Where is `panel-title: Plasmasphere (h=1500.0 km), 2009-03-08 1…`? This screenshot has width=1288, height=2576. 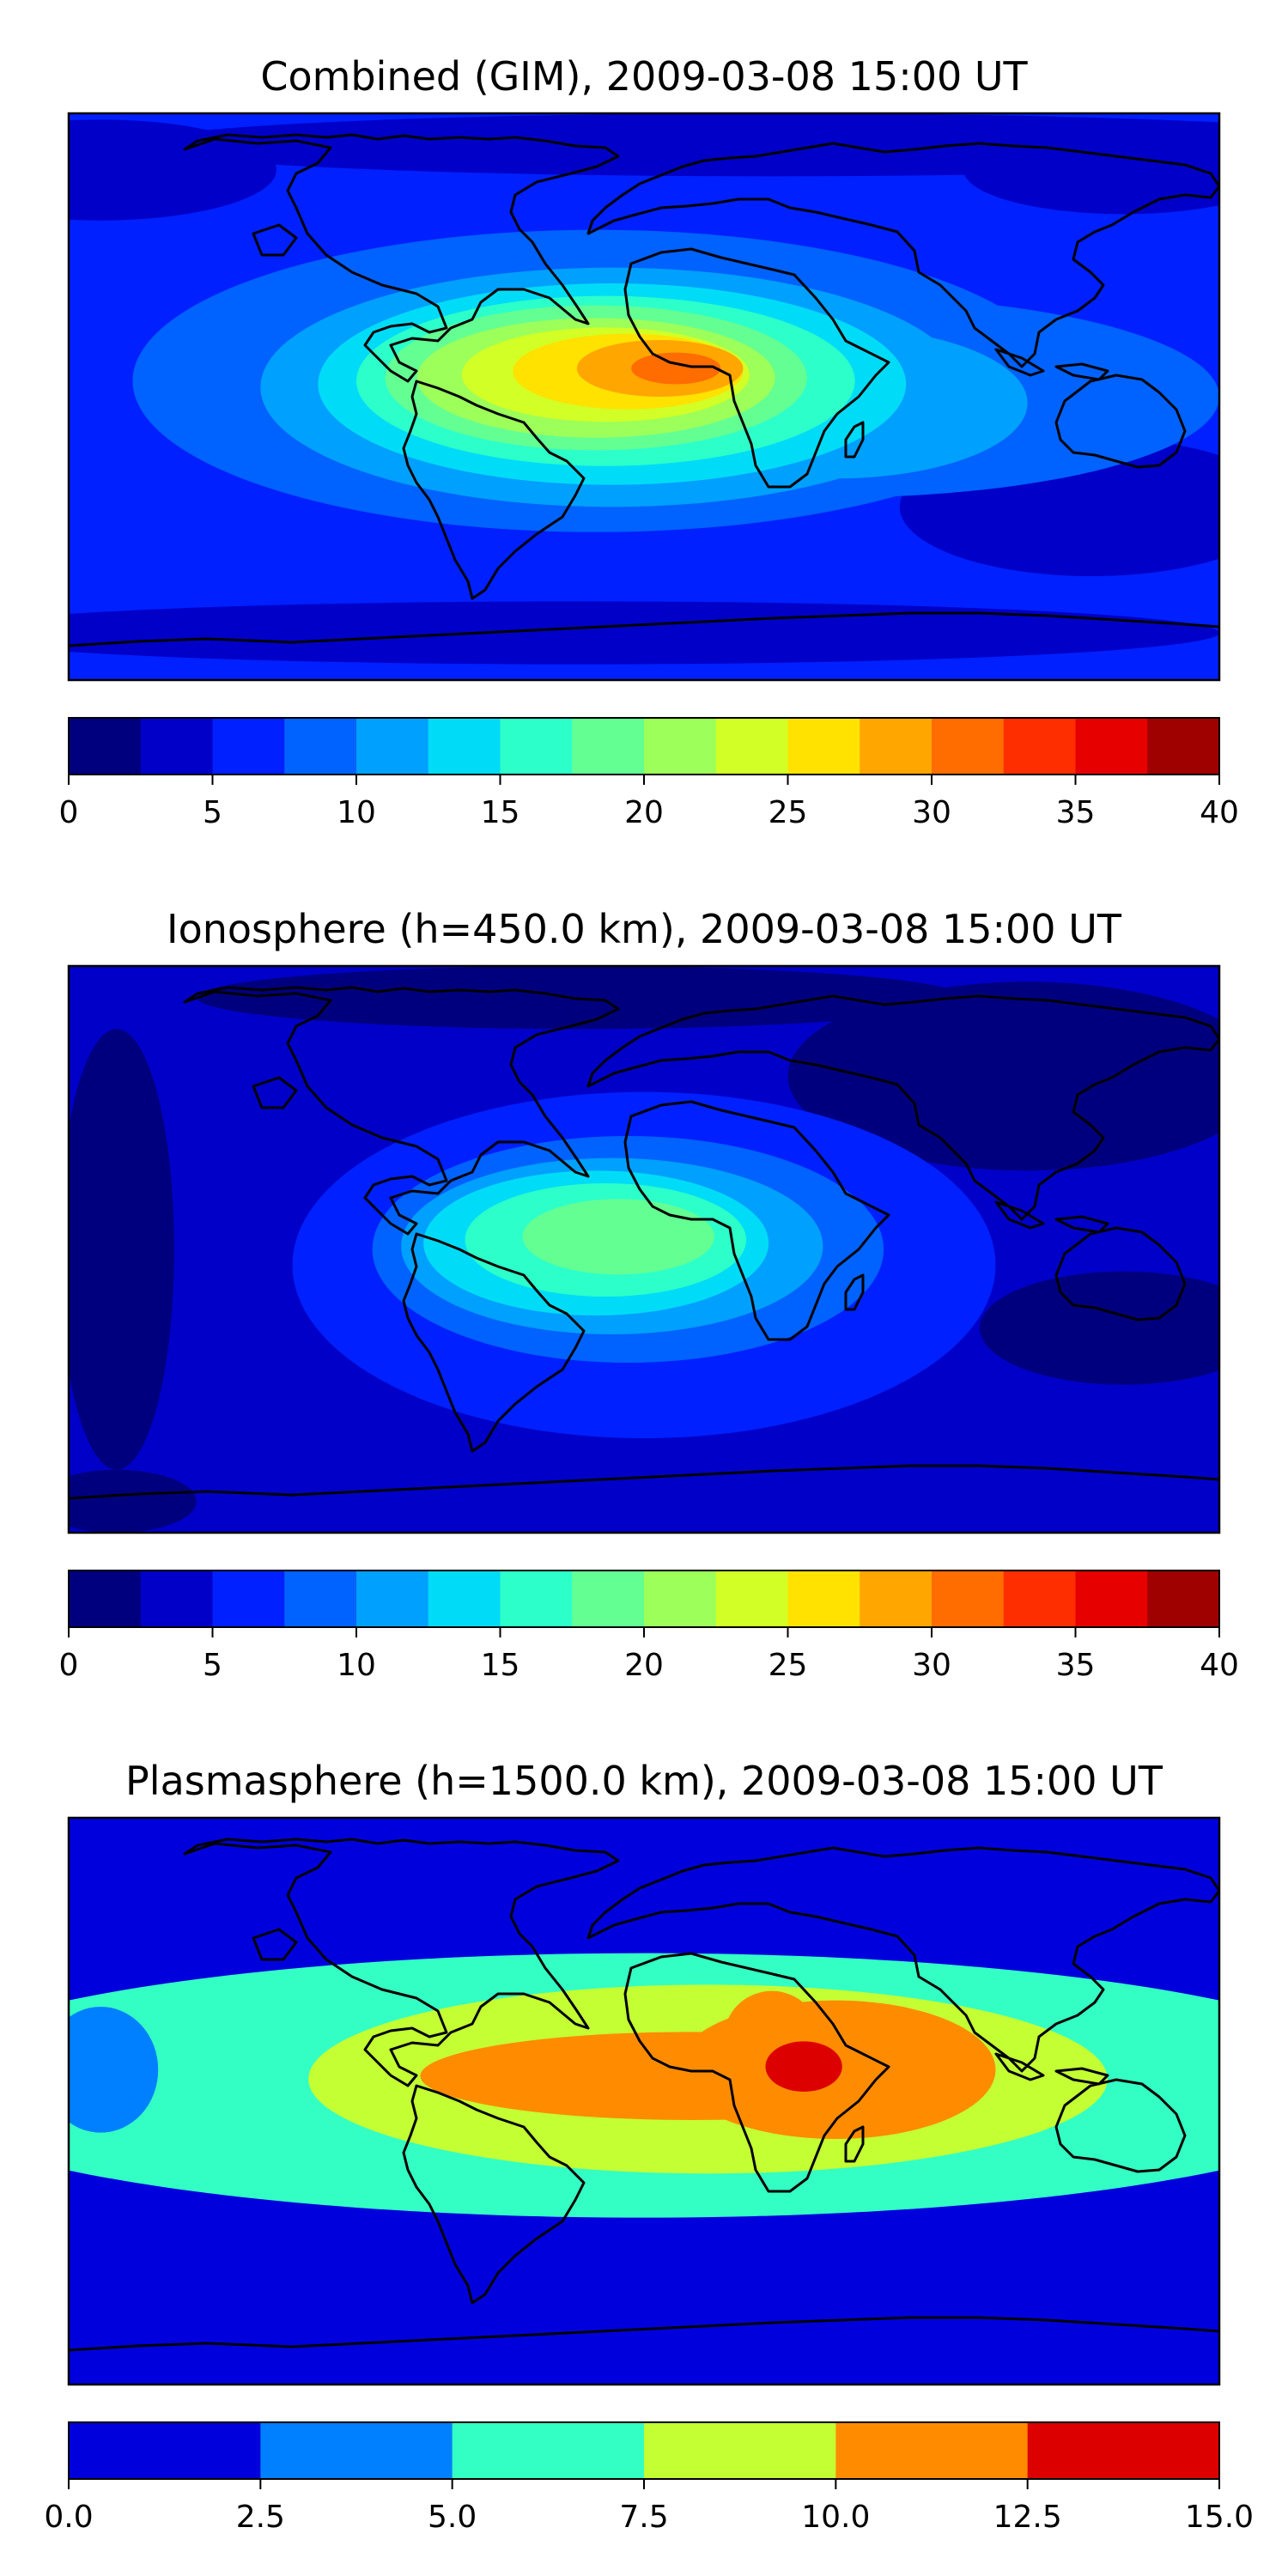 panel-title: Plasmasphere (h=1500.0 km), 2009-03-08 1… is located at coordinates (644, 1781).